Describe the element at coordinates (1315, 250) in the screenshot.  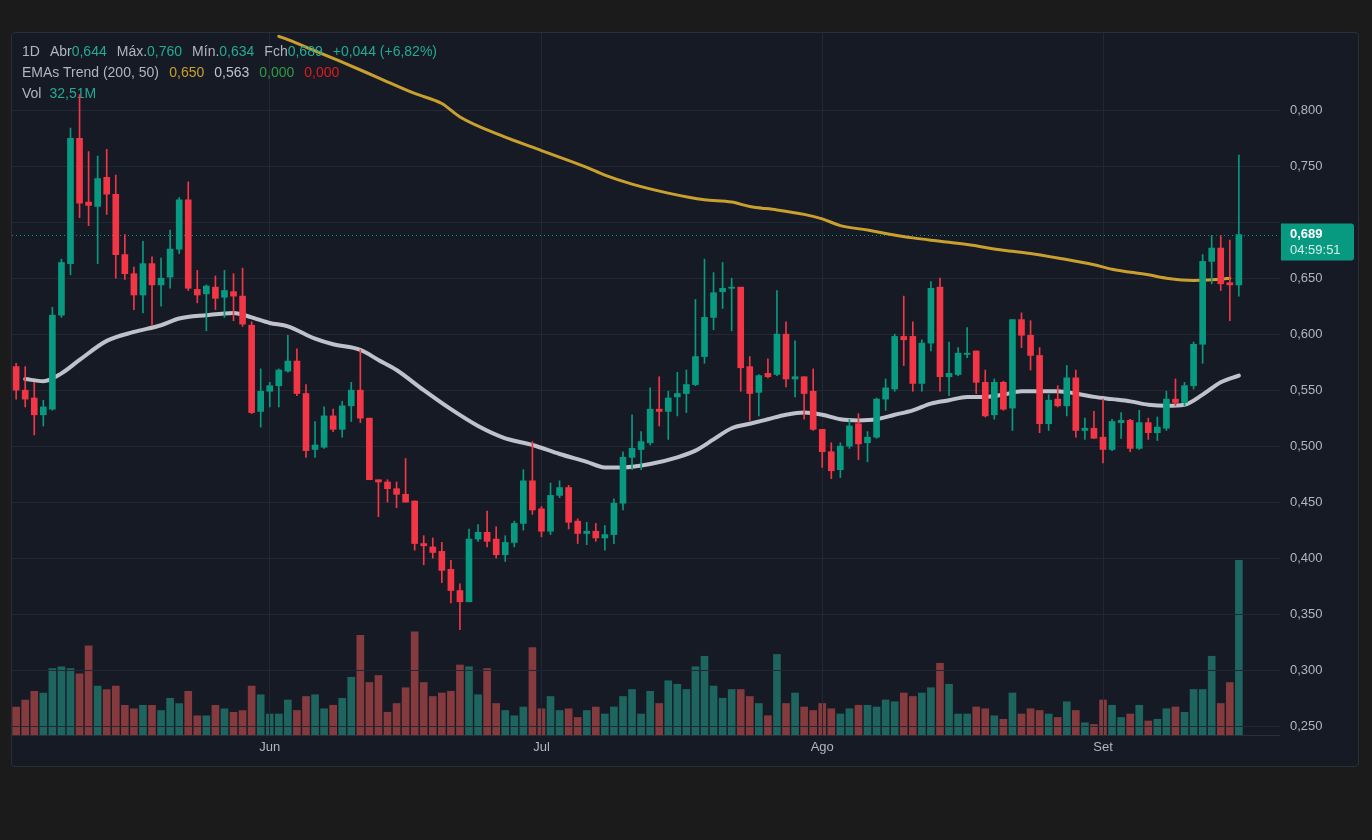
I see `text: 04:59:51` at that location.